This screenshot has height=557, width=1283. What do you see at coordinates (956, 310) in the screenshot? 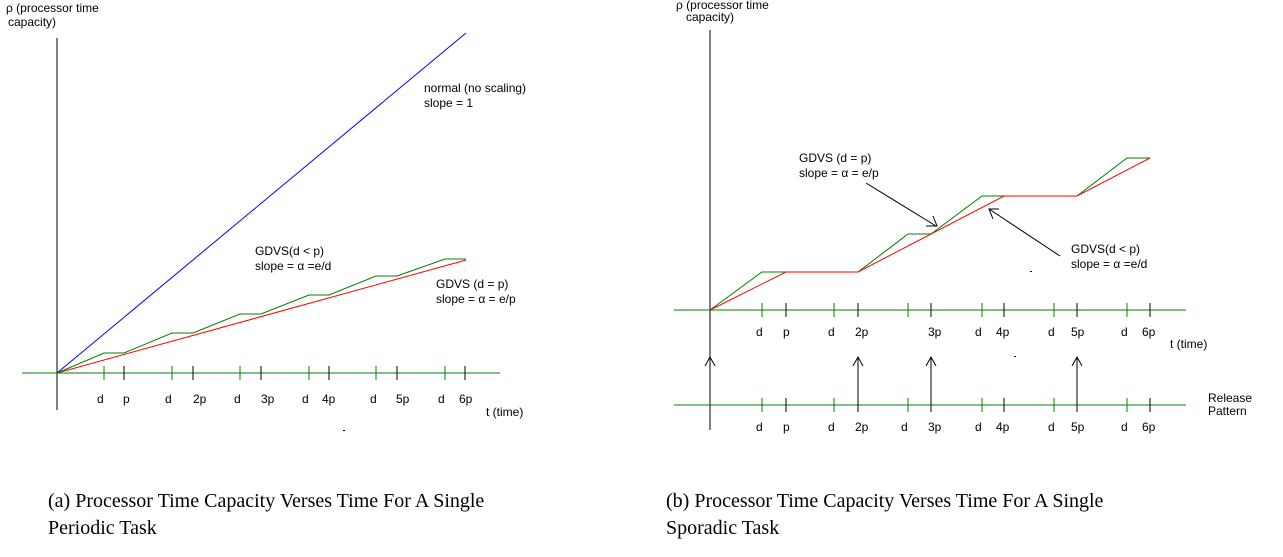
I see `panel-b-ticks` at bounding box center [956, 310].